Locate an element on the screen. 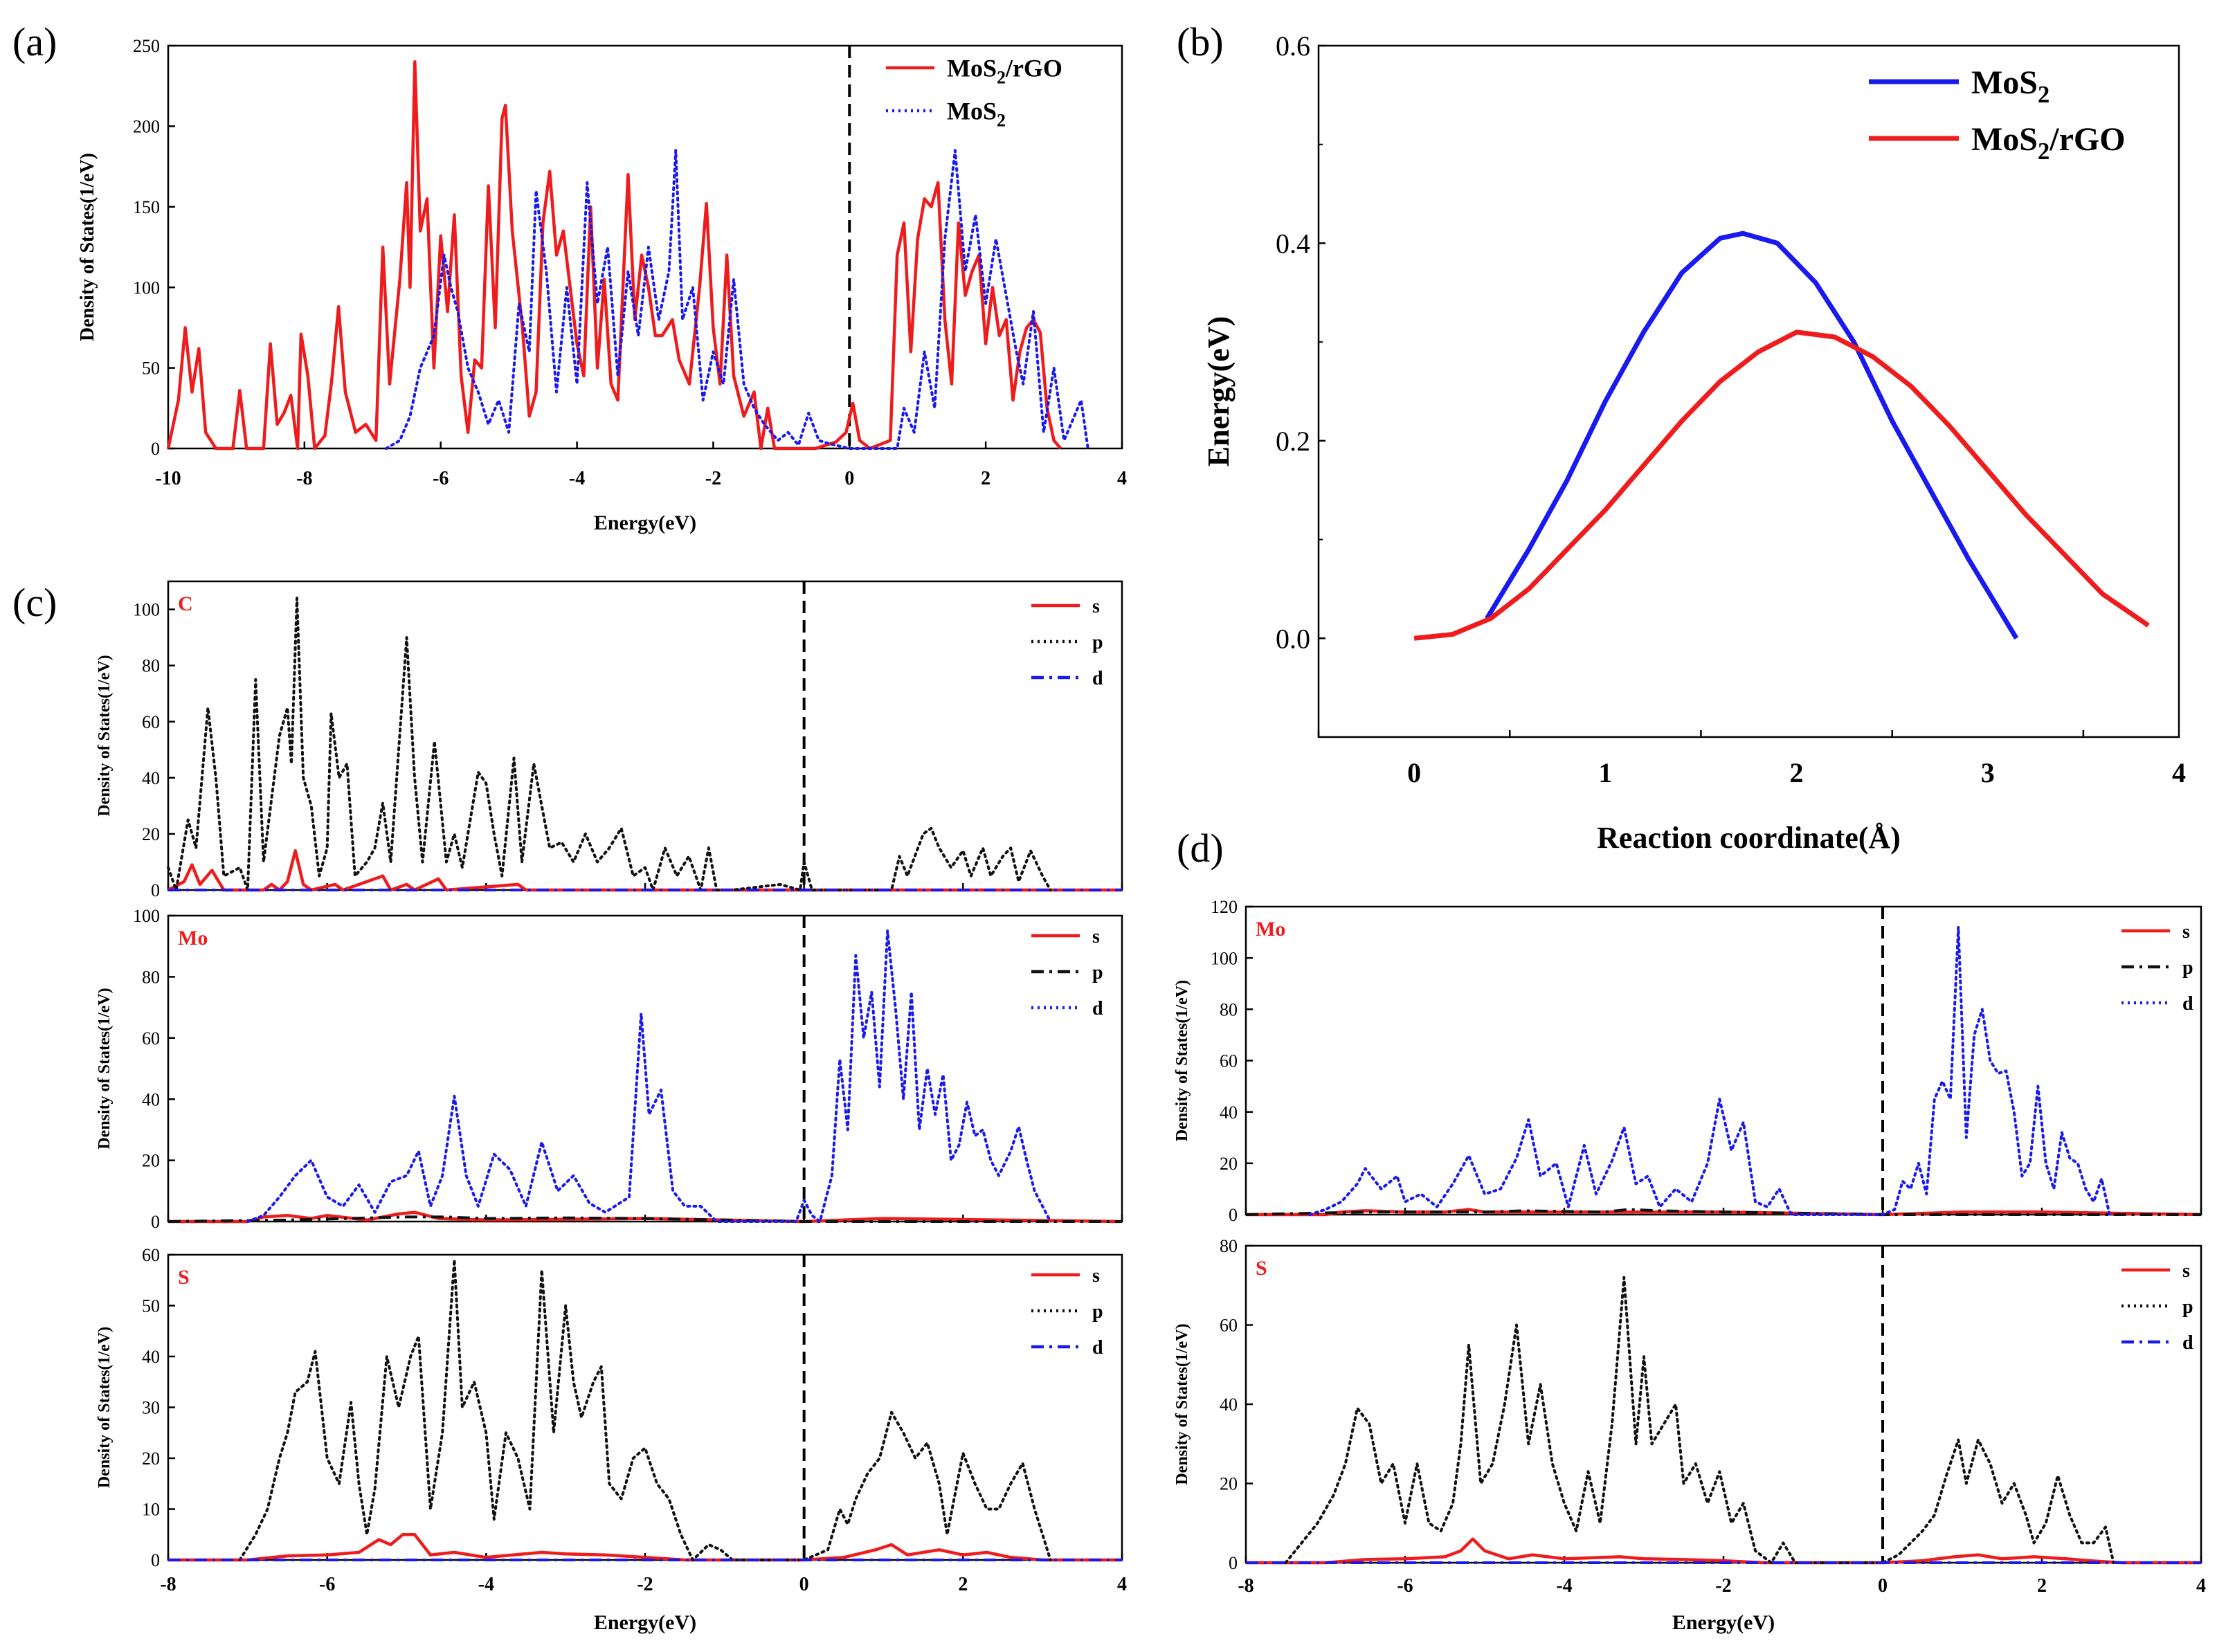 Image resolution: width=2217 pixels, height=1652 pixels. panel-d2-legend-label: s is located at coordinates (2186, 1271).